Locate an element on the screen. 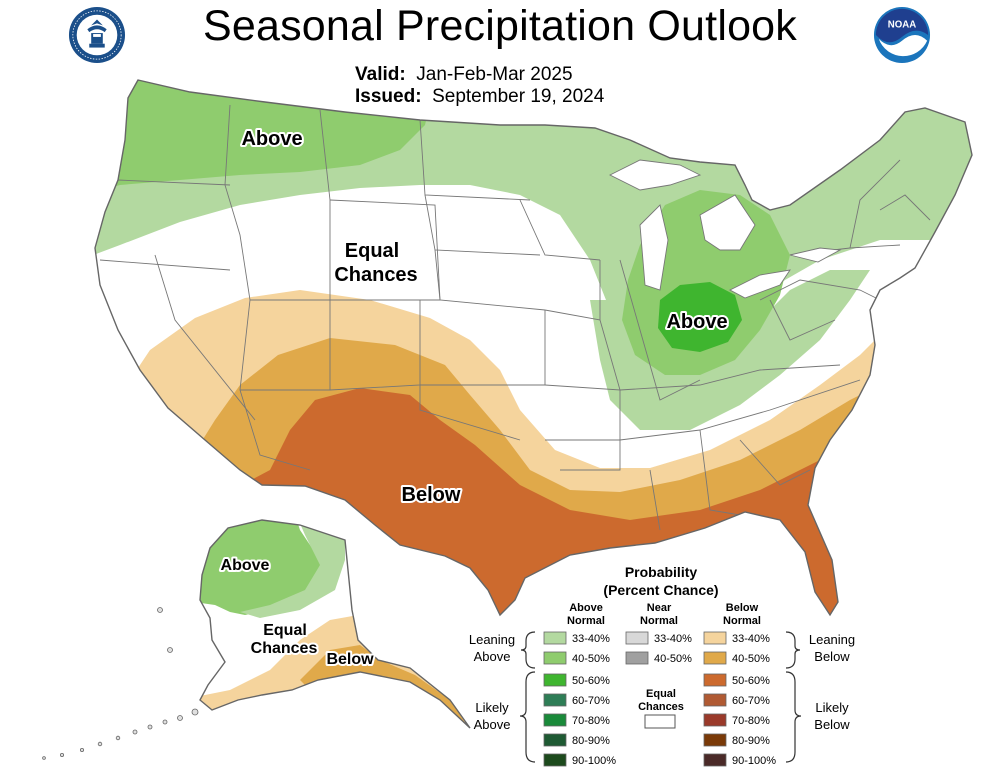 This screenshot has height=773, width=1000. label-alaska-below: Below is located at coordinates (350, 659).